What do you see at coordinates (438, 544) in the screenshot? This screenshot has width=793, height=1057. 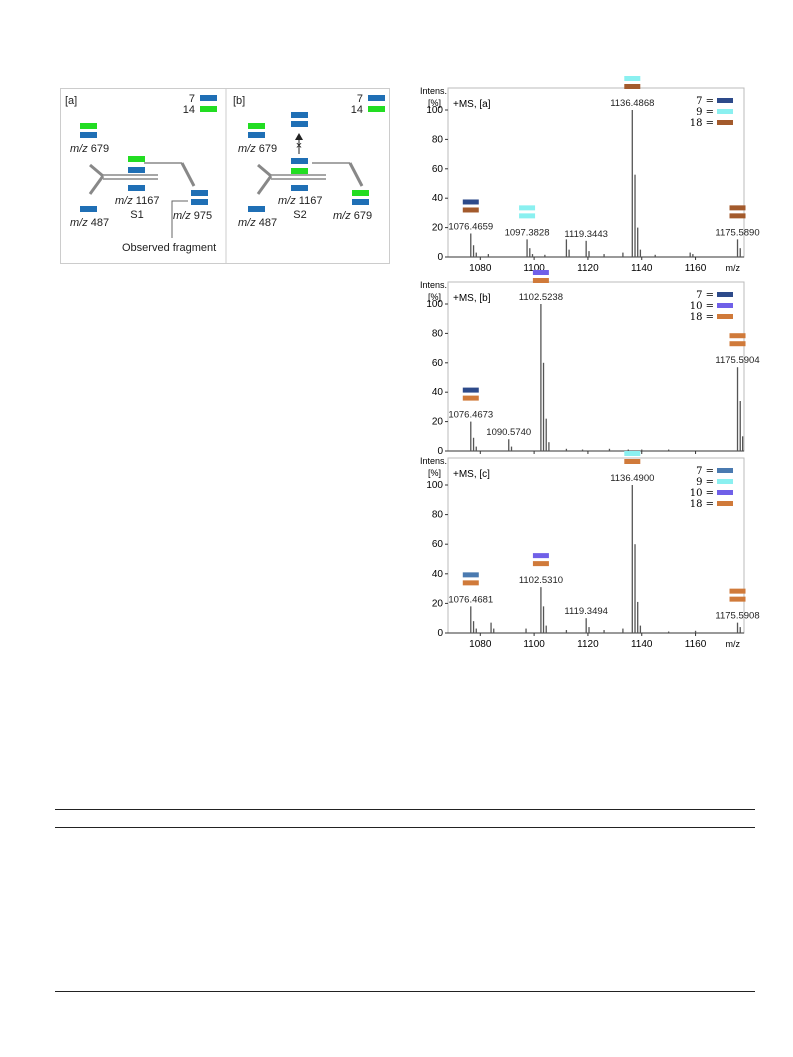 I see `y-tick-label: 60` at bounding box center [438, 544].